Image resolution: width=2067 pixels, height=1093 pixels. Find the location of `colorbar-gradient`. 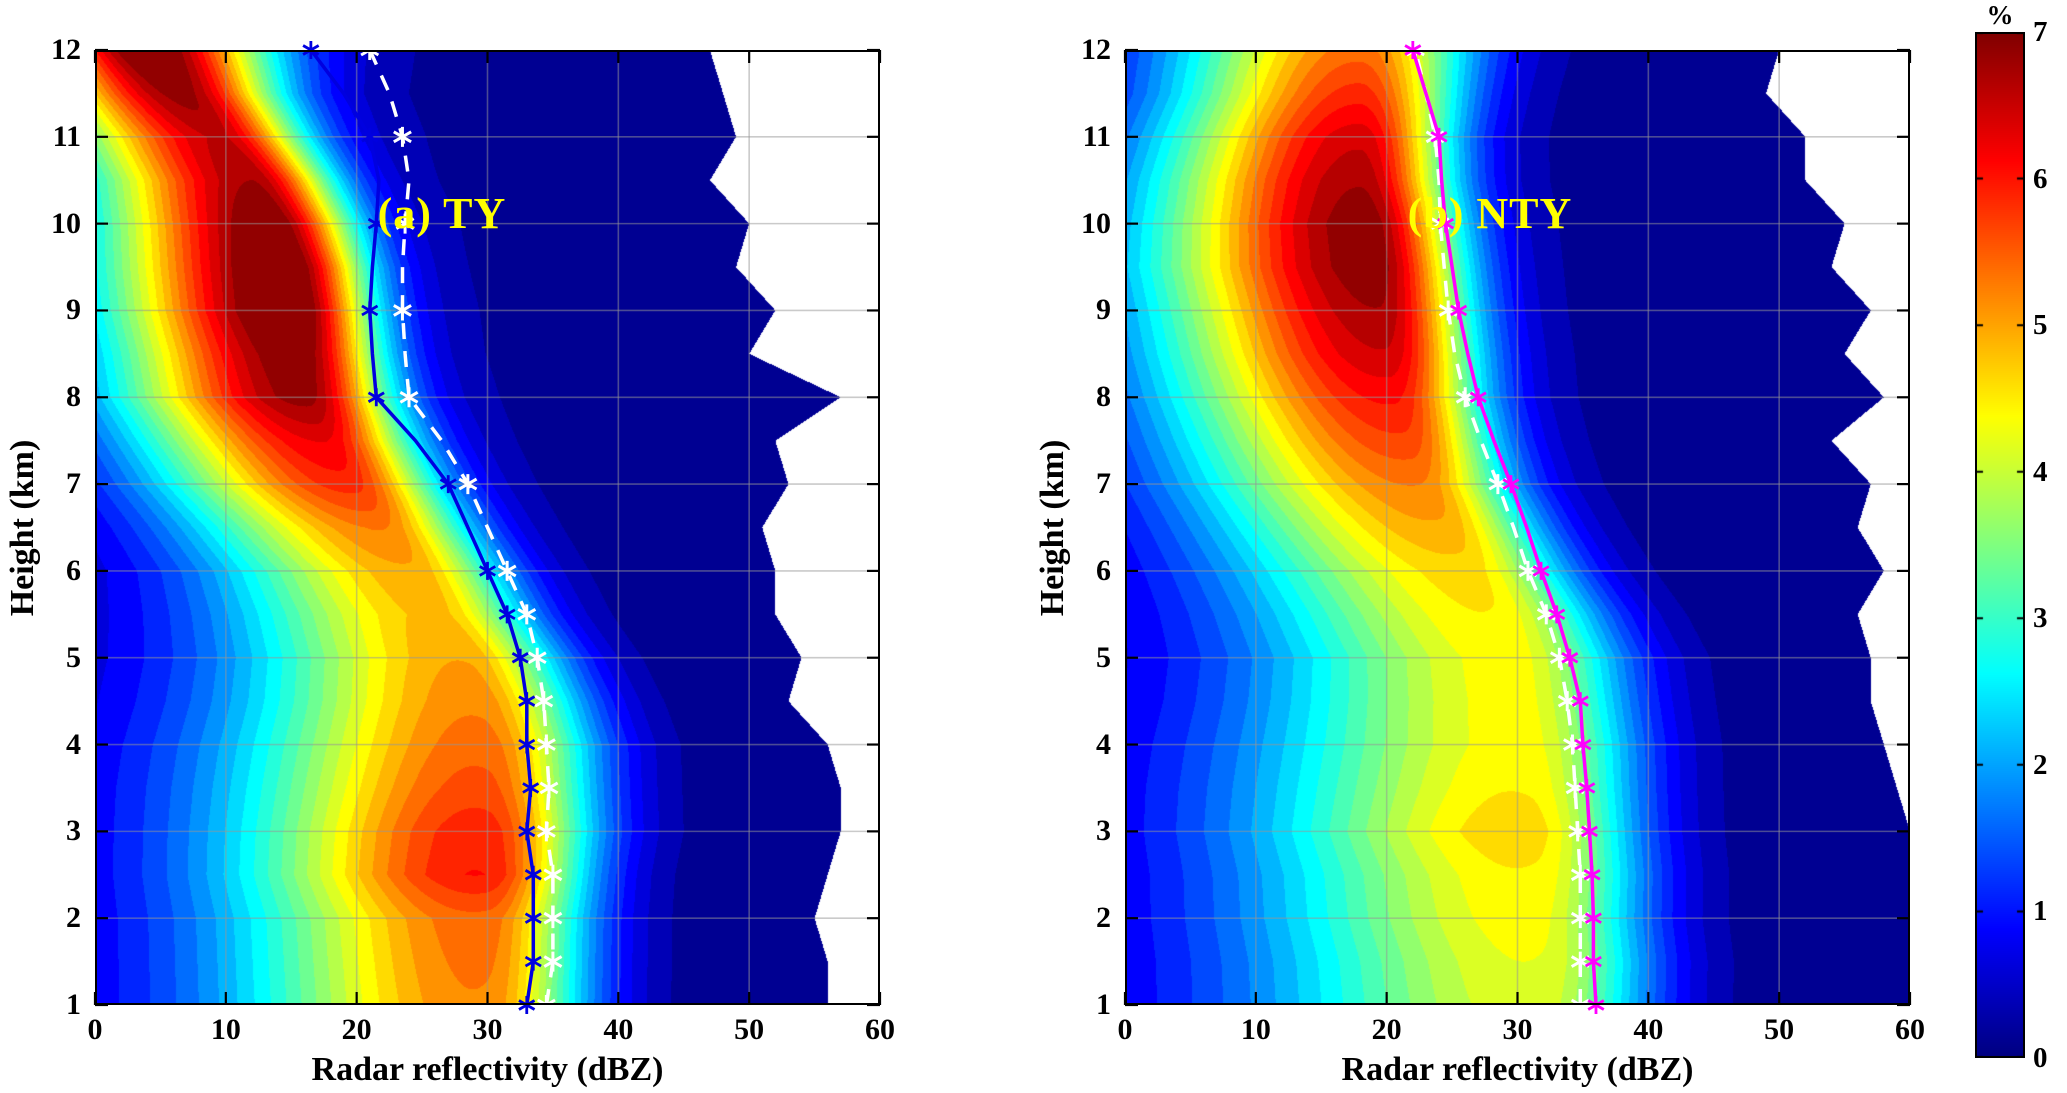

colorbar-gradient is located at coordinates (2000, 545).